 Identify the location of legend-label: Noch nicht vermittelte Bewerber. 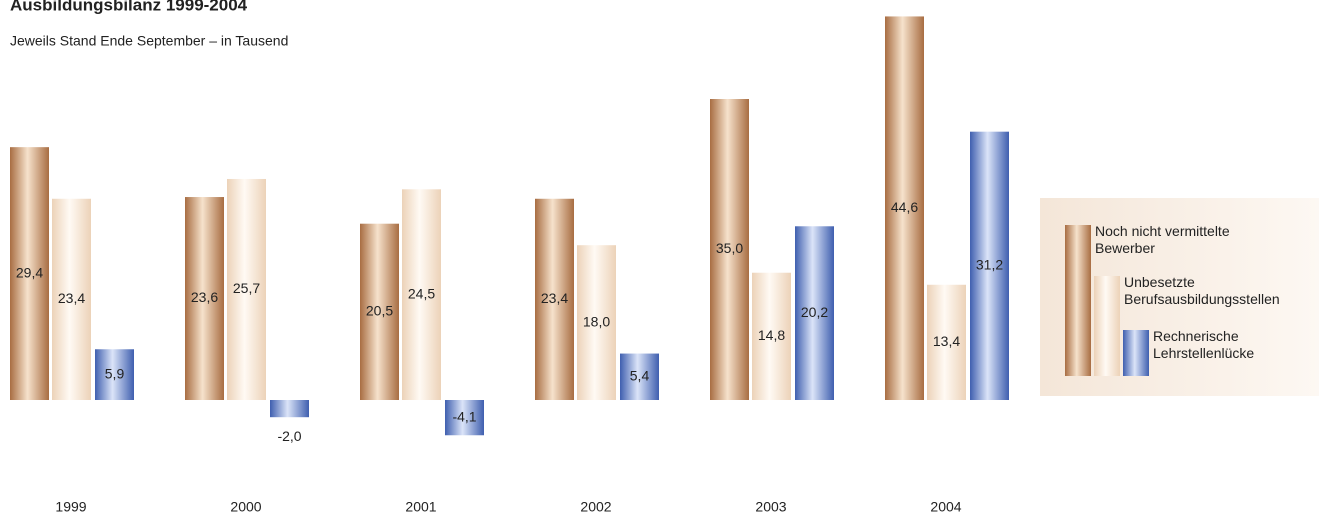
(1162, 239).